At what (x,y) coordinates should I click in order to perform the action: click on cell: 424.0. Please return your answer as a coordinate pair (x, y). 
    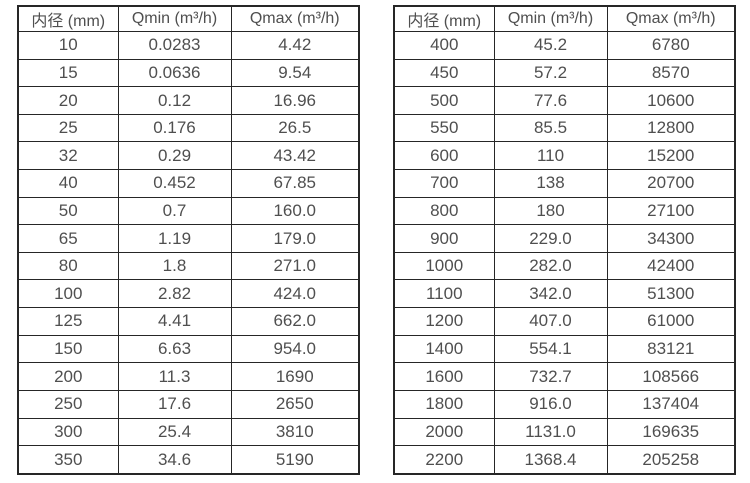
    Looking at the image, I should click on (295, 294).